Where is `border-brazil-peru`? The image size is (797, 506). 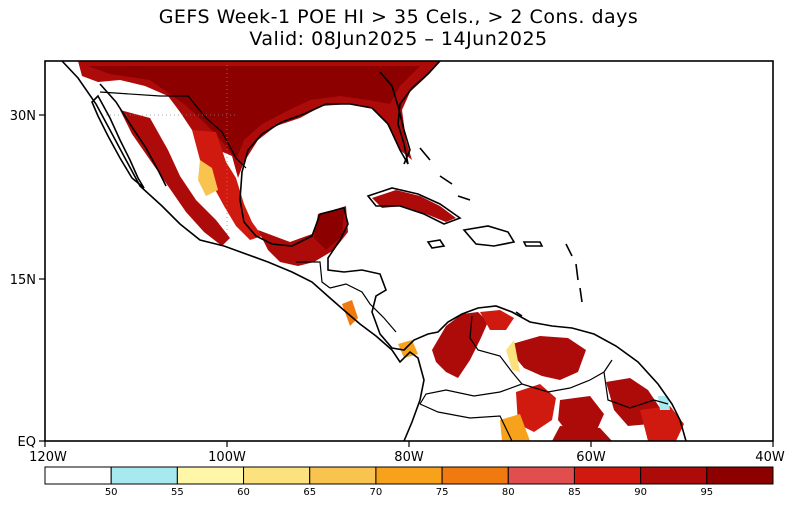
border-brazil-peru is located at coordinates (466, 422).